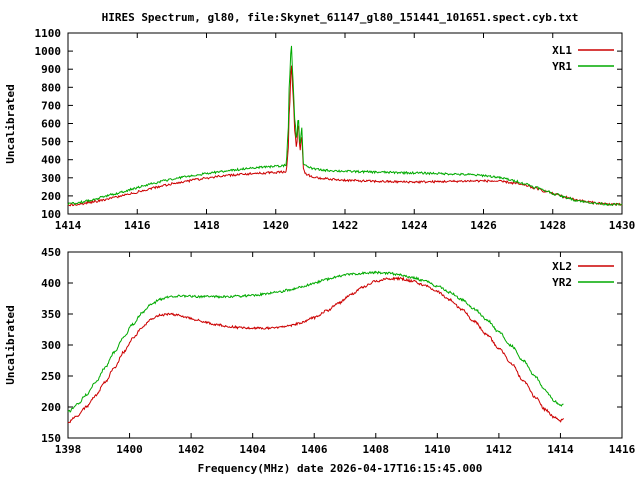  What do you see at coordinates (562, 266) in the screenshot?
I see `legend-label-xl2: XL2` at bounding box center [562, 266].